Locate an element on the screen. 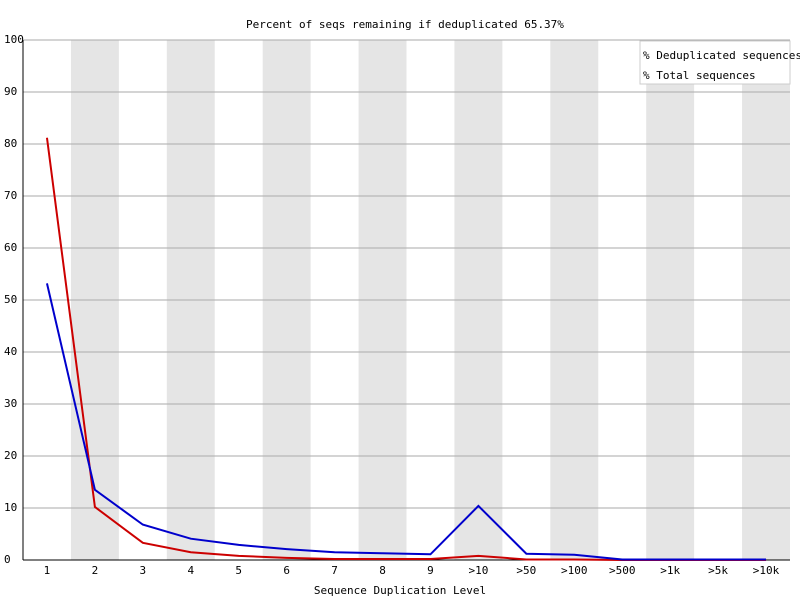 This screenshot has width=800, height=600. y-tick-label: 60 is located at coordinates (10, 247).